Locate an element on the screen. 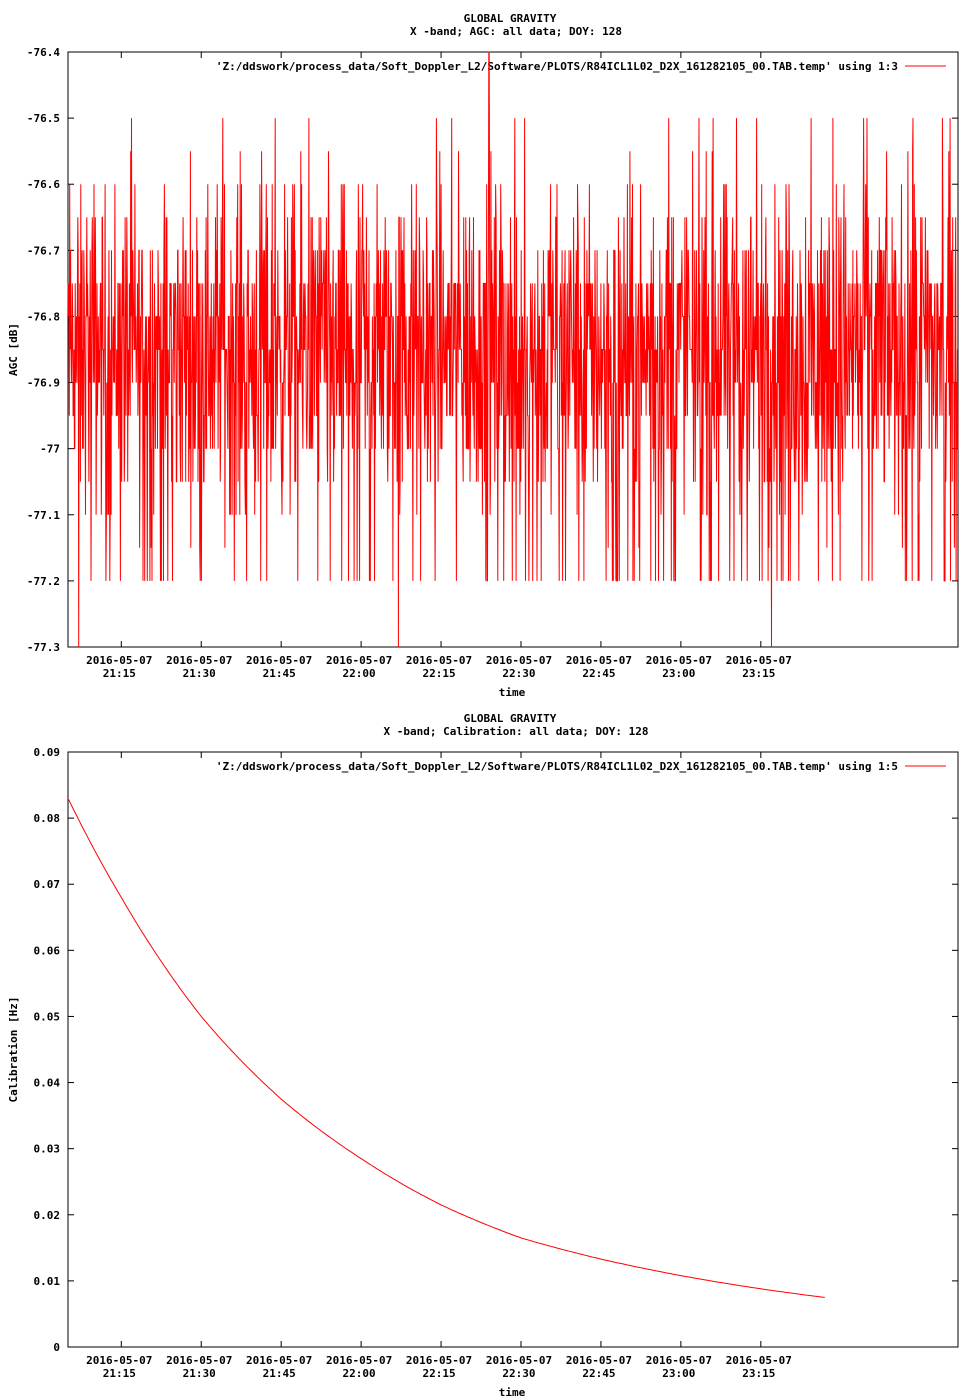 The width and height of the screenshot is (980, 1400). chart-subtitle: X -band; Calibration: all data; DOY: 128 is located at coordinates (516, 731).